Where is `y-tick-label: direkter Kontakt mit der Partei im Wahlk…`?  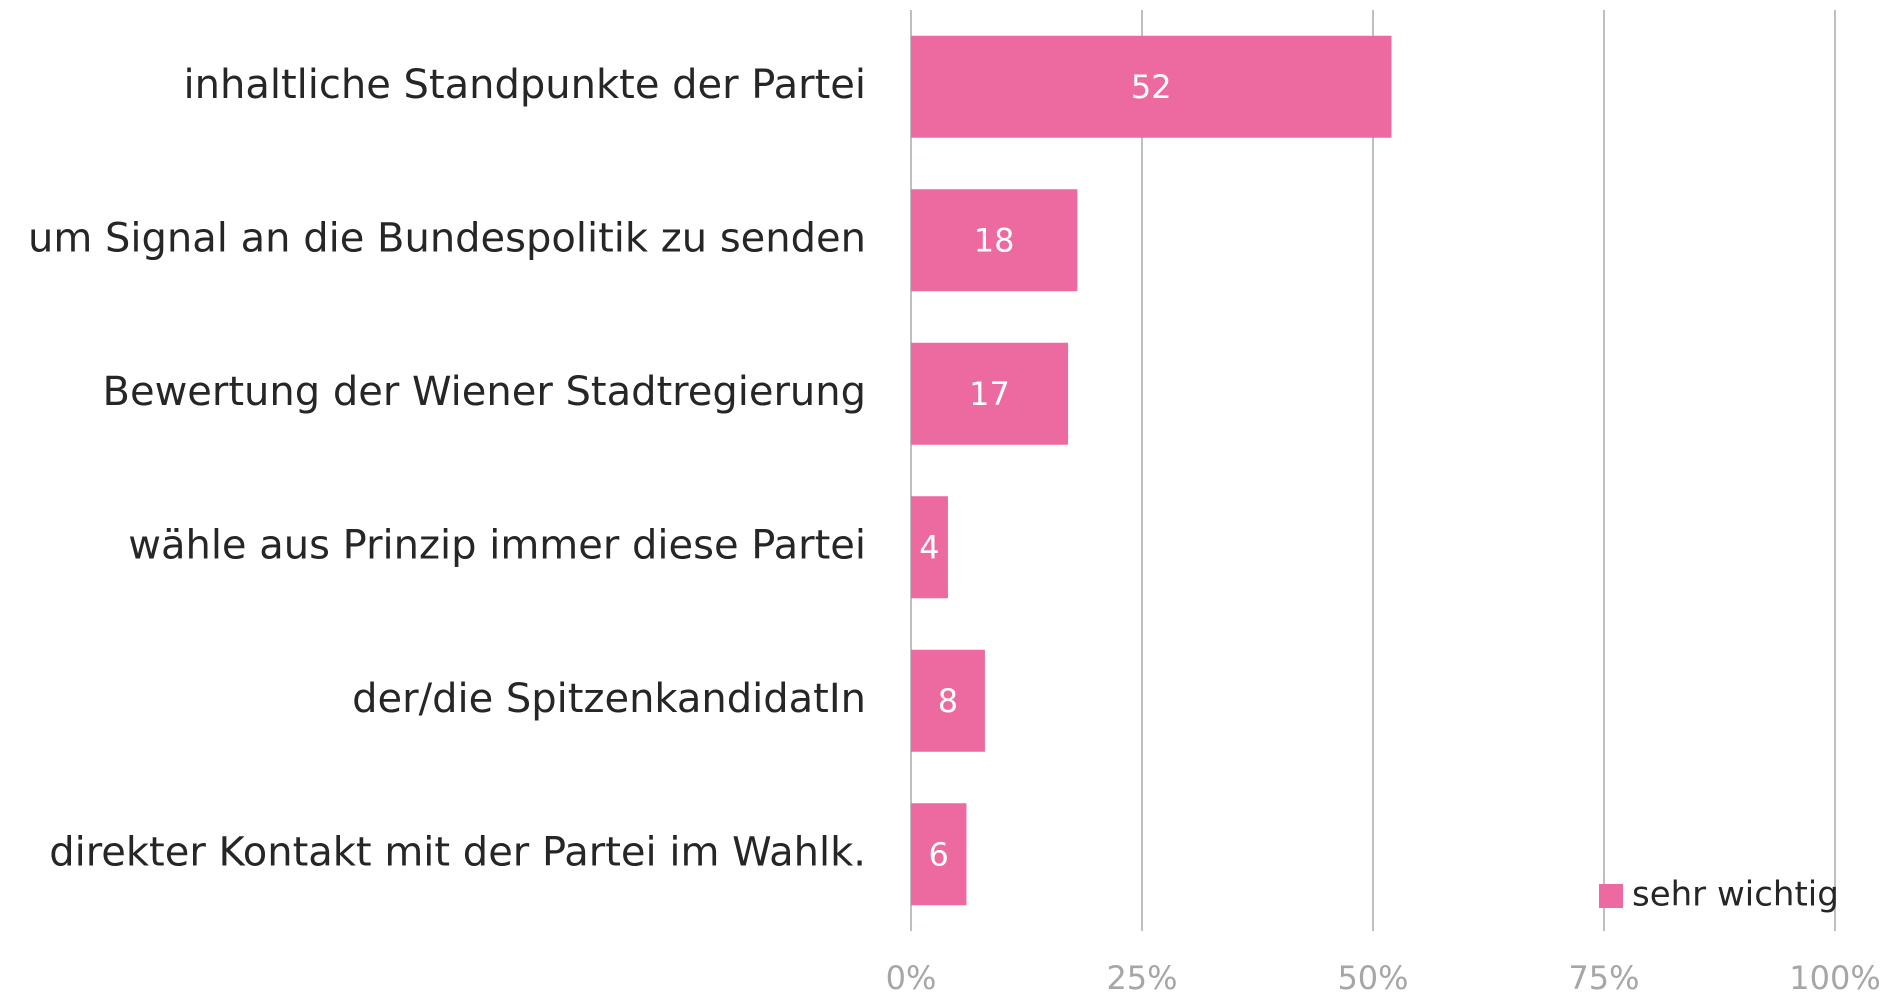
y-tick-label: direkter Kontakt mit der Partei im Wahlk… is located at coordinates (457, 852).